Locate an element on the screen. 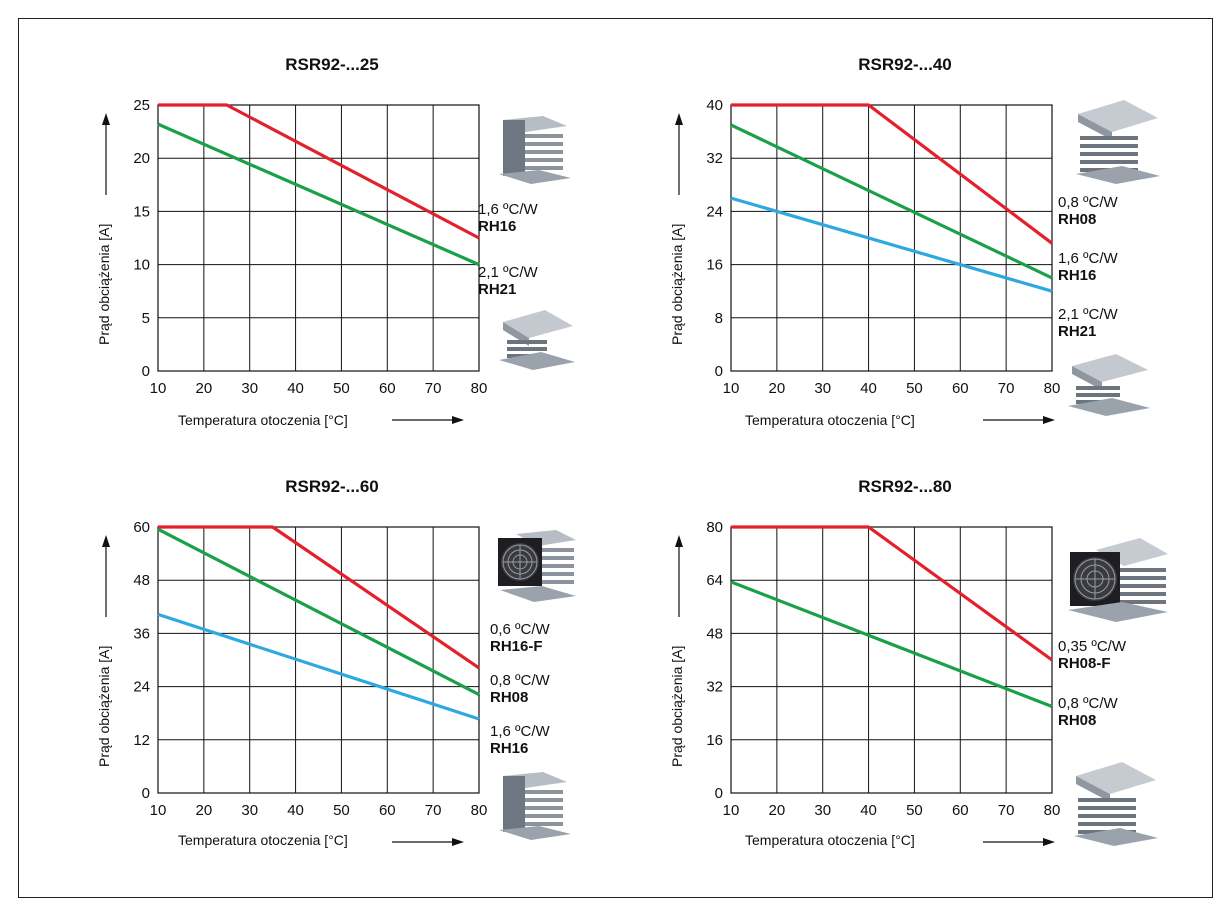 The image size is (1226, 898). heatsink-fan-icon is located at coordinates (537, 566).